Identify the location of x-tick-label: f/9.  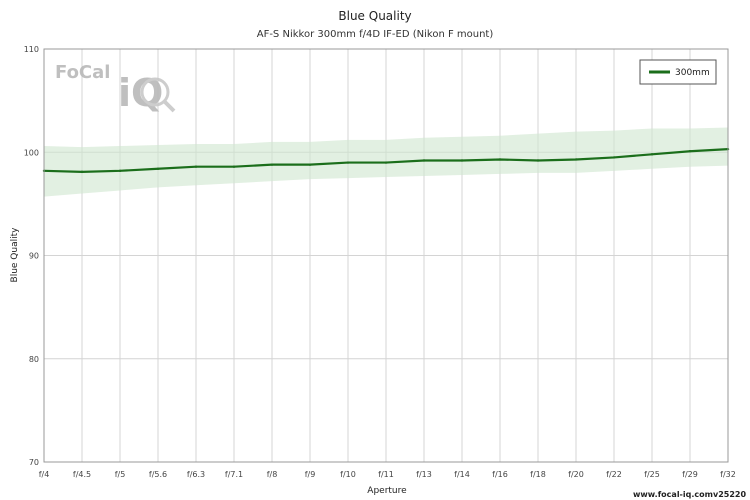
(310, 474).